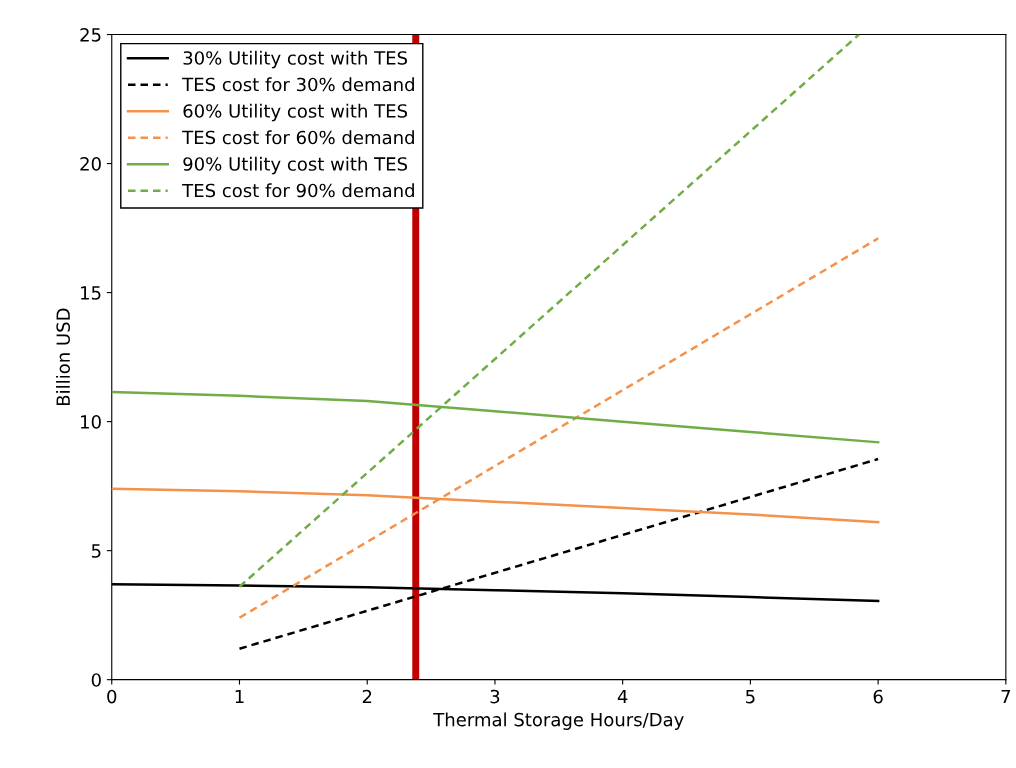 The width and height of the screenshot is (1016, 768). Describe the element at coordinates (295, 165) in the screenshot. I see `legend-label: 90% Utility cost with TES` at that location.